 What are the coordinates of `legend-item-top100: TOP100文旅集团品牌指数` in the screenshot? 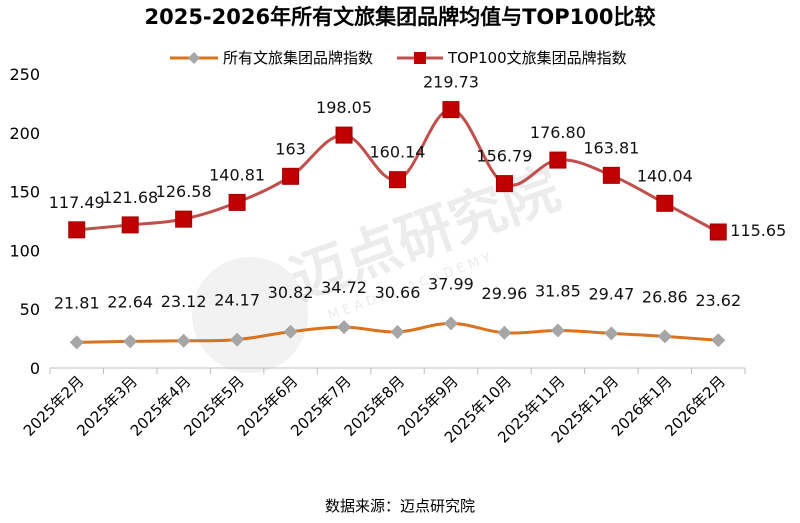 It's located at (512, 58).